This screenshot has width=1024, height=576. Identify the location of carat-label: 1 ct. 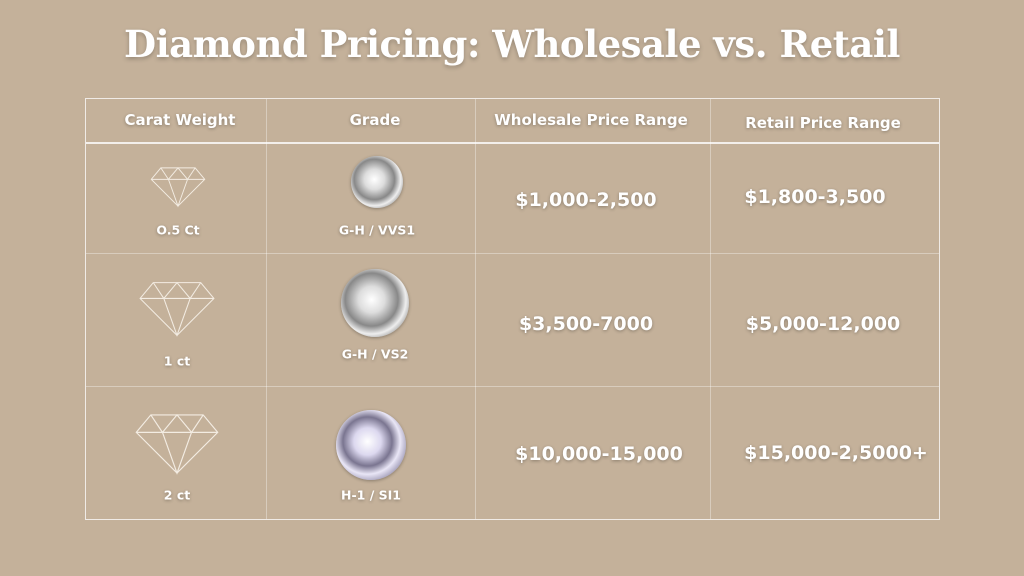
(177, 361).